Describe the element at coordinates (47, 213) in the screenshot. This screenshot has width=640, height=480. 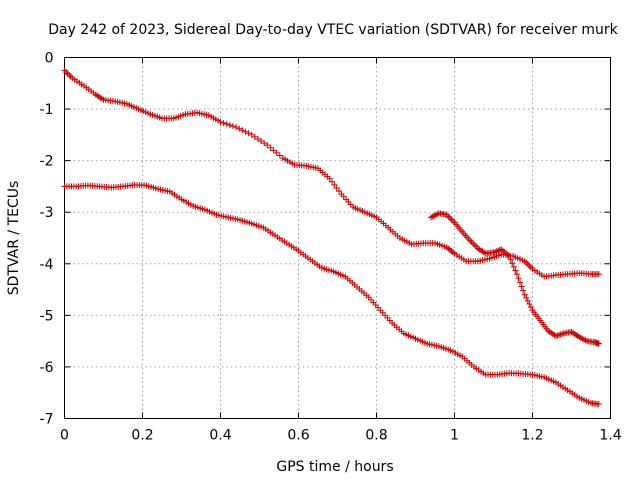
I see `y-tick-label: -3` at that location.